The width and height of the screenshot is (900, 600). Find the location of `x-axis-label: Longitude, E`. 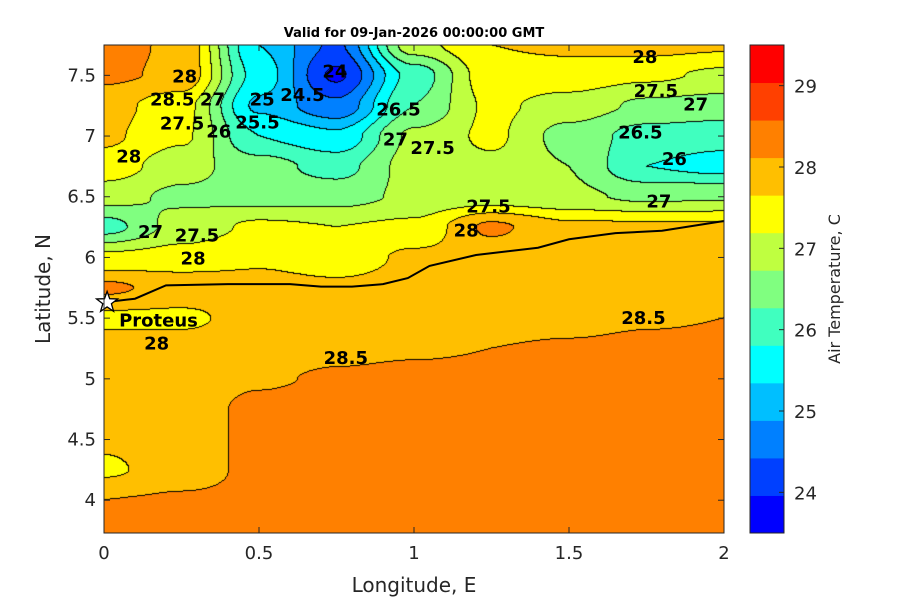

x-axis-label: Longitude, E is located at coordinates (414, 585).